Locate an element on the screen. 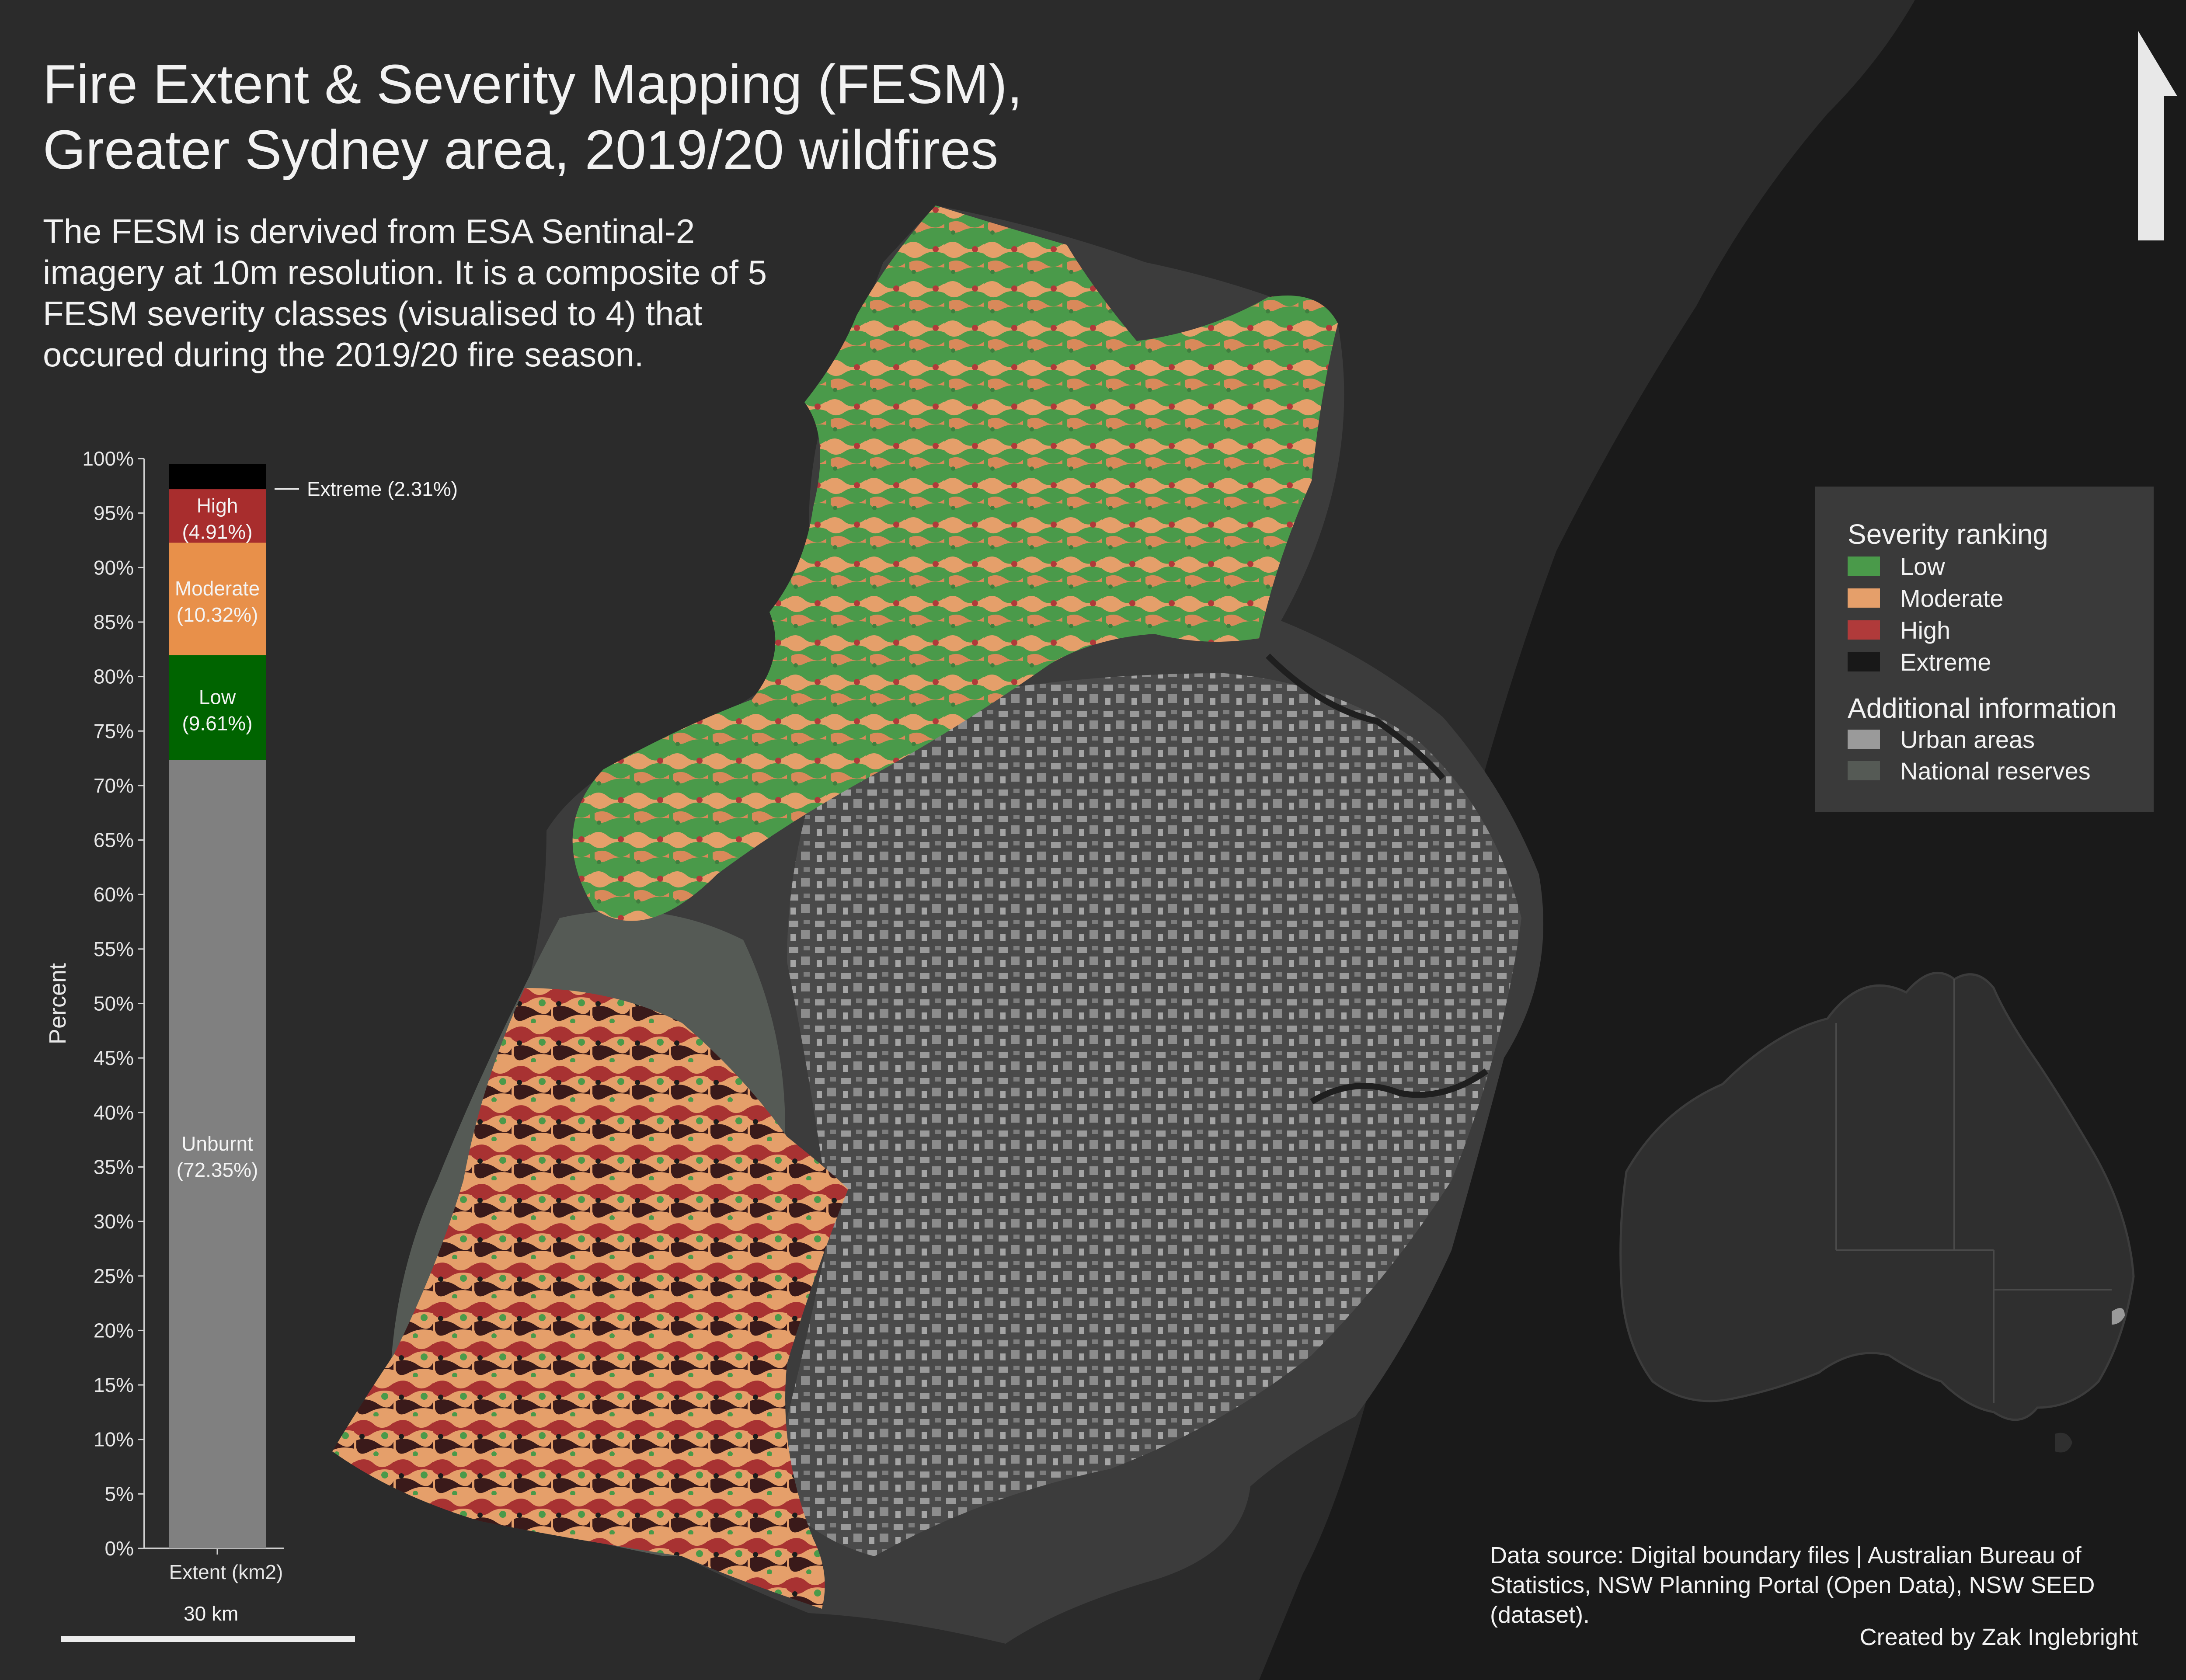 The width and height of the screenshot is (2186, 1680). description-line-4: occured during the 2019/20 fire season. is located at coordinates (343, 354).